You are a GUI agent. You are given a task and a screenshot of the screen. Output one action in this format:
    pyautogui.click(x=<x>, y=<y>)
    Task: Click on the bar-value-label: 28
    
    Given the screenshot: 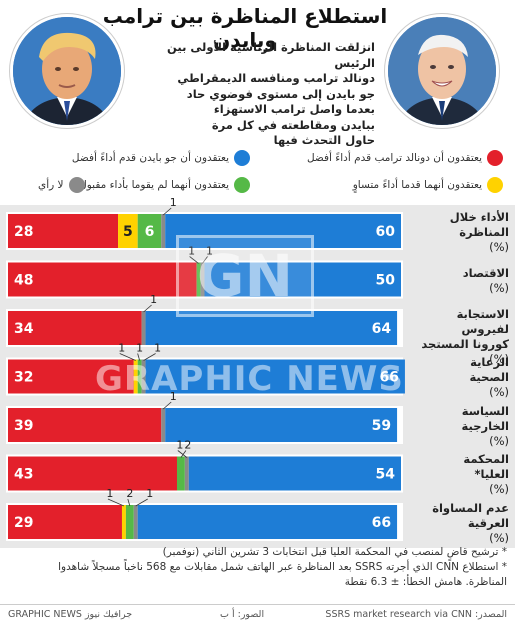 What is the action you would take?
    pyautogui.click(x=23, y=232)
    